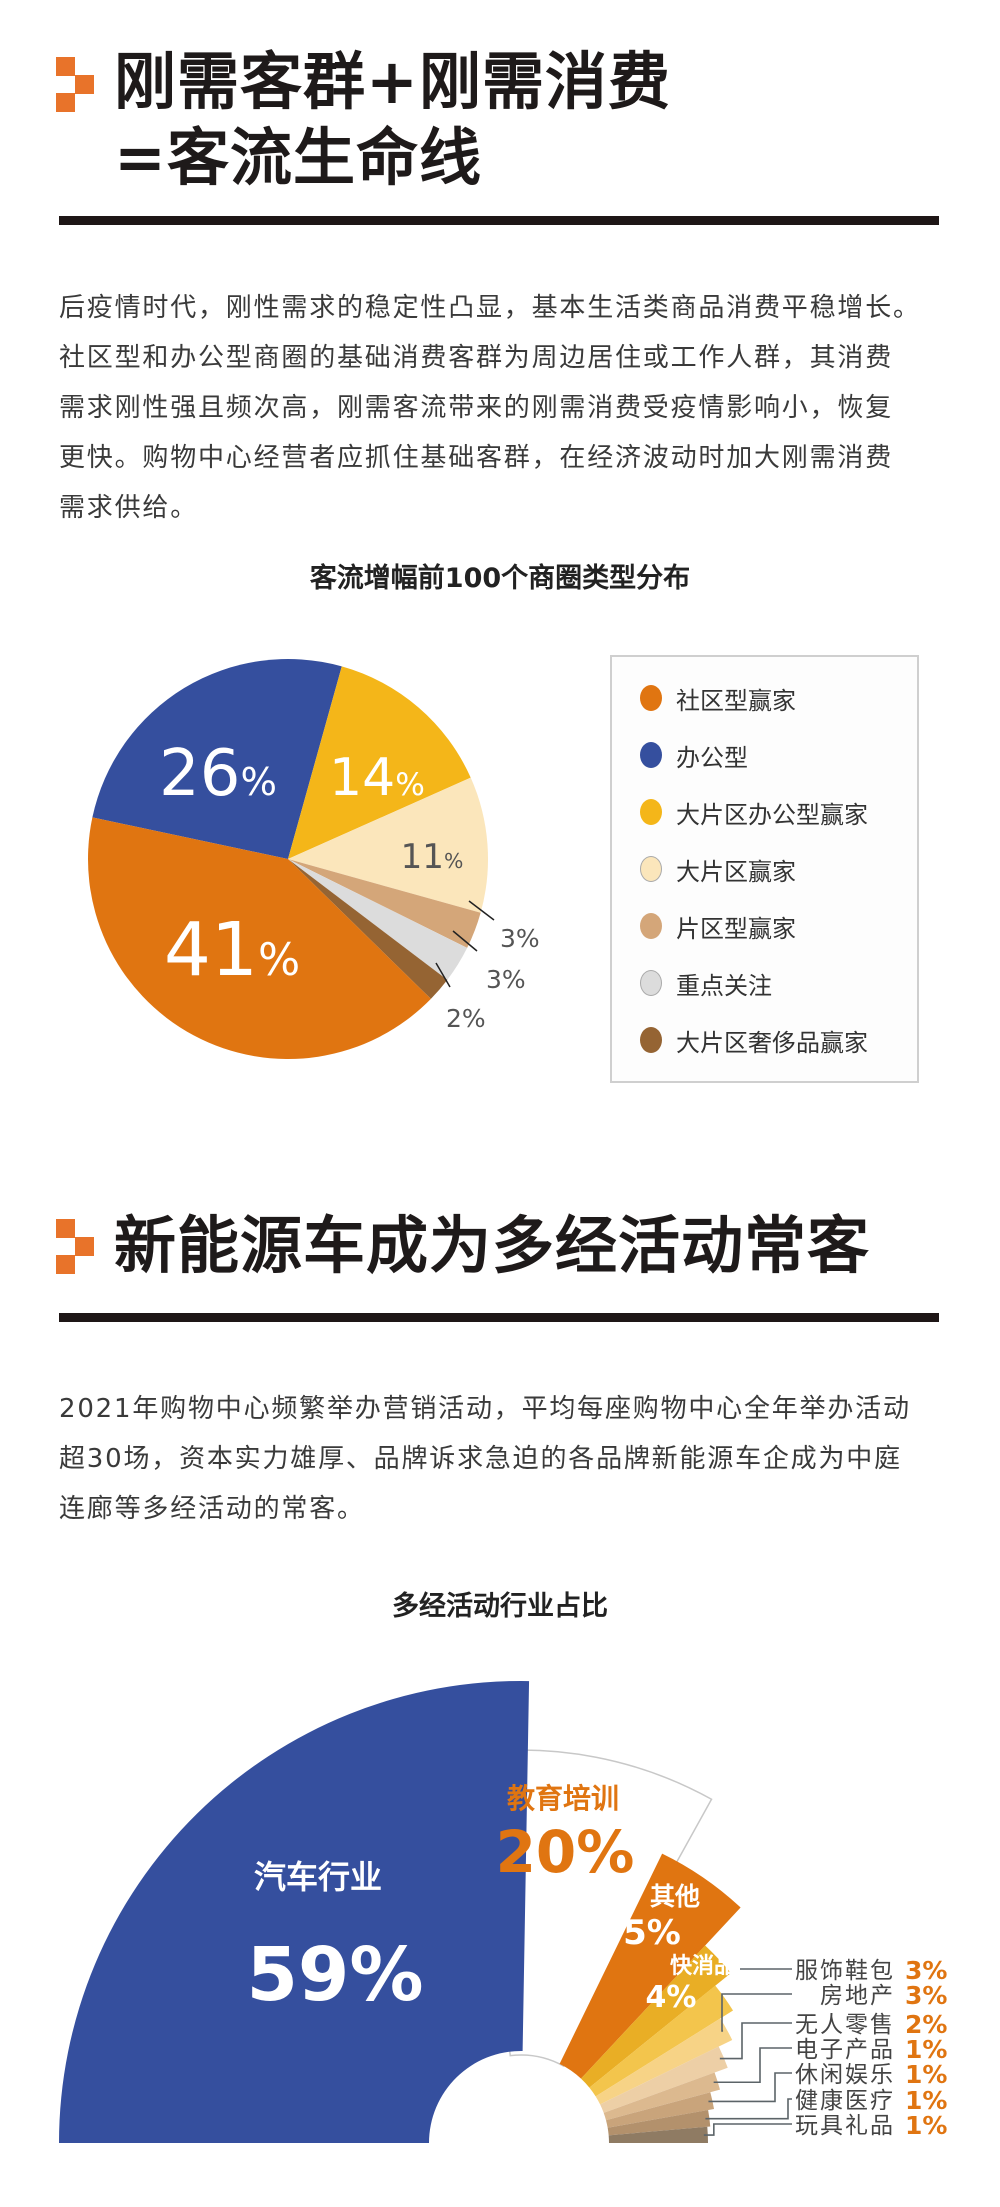  What do you see at coordinates (318, 1877) in the screenshot?
I see `sector-name: 汽车行业` at bounding box center [318, 1877].